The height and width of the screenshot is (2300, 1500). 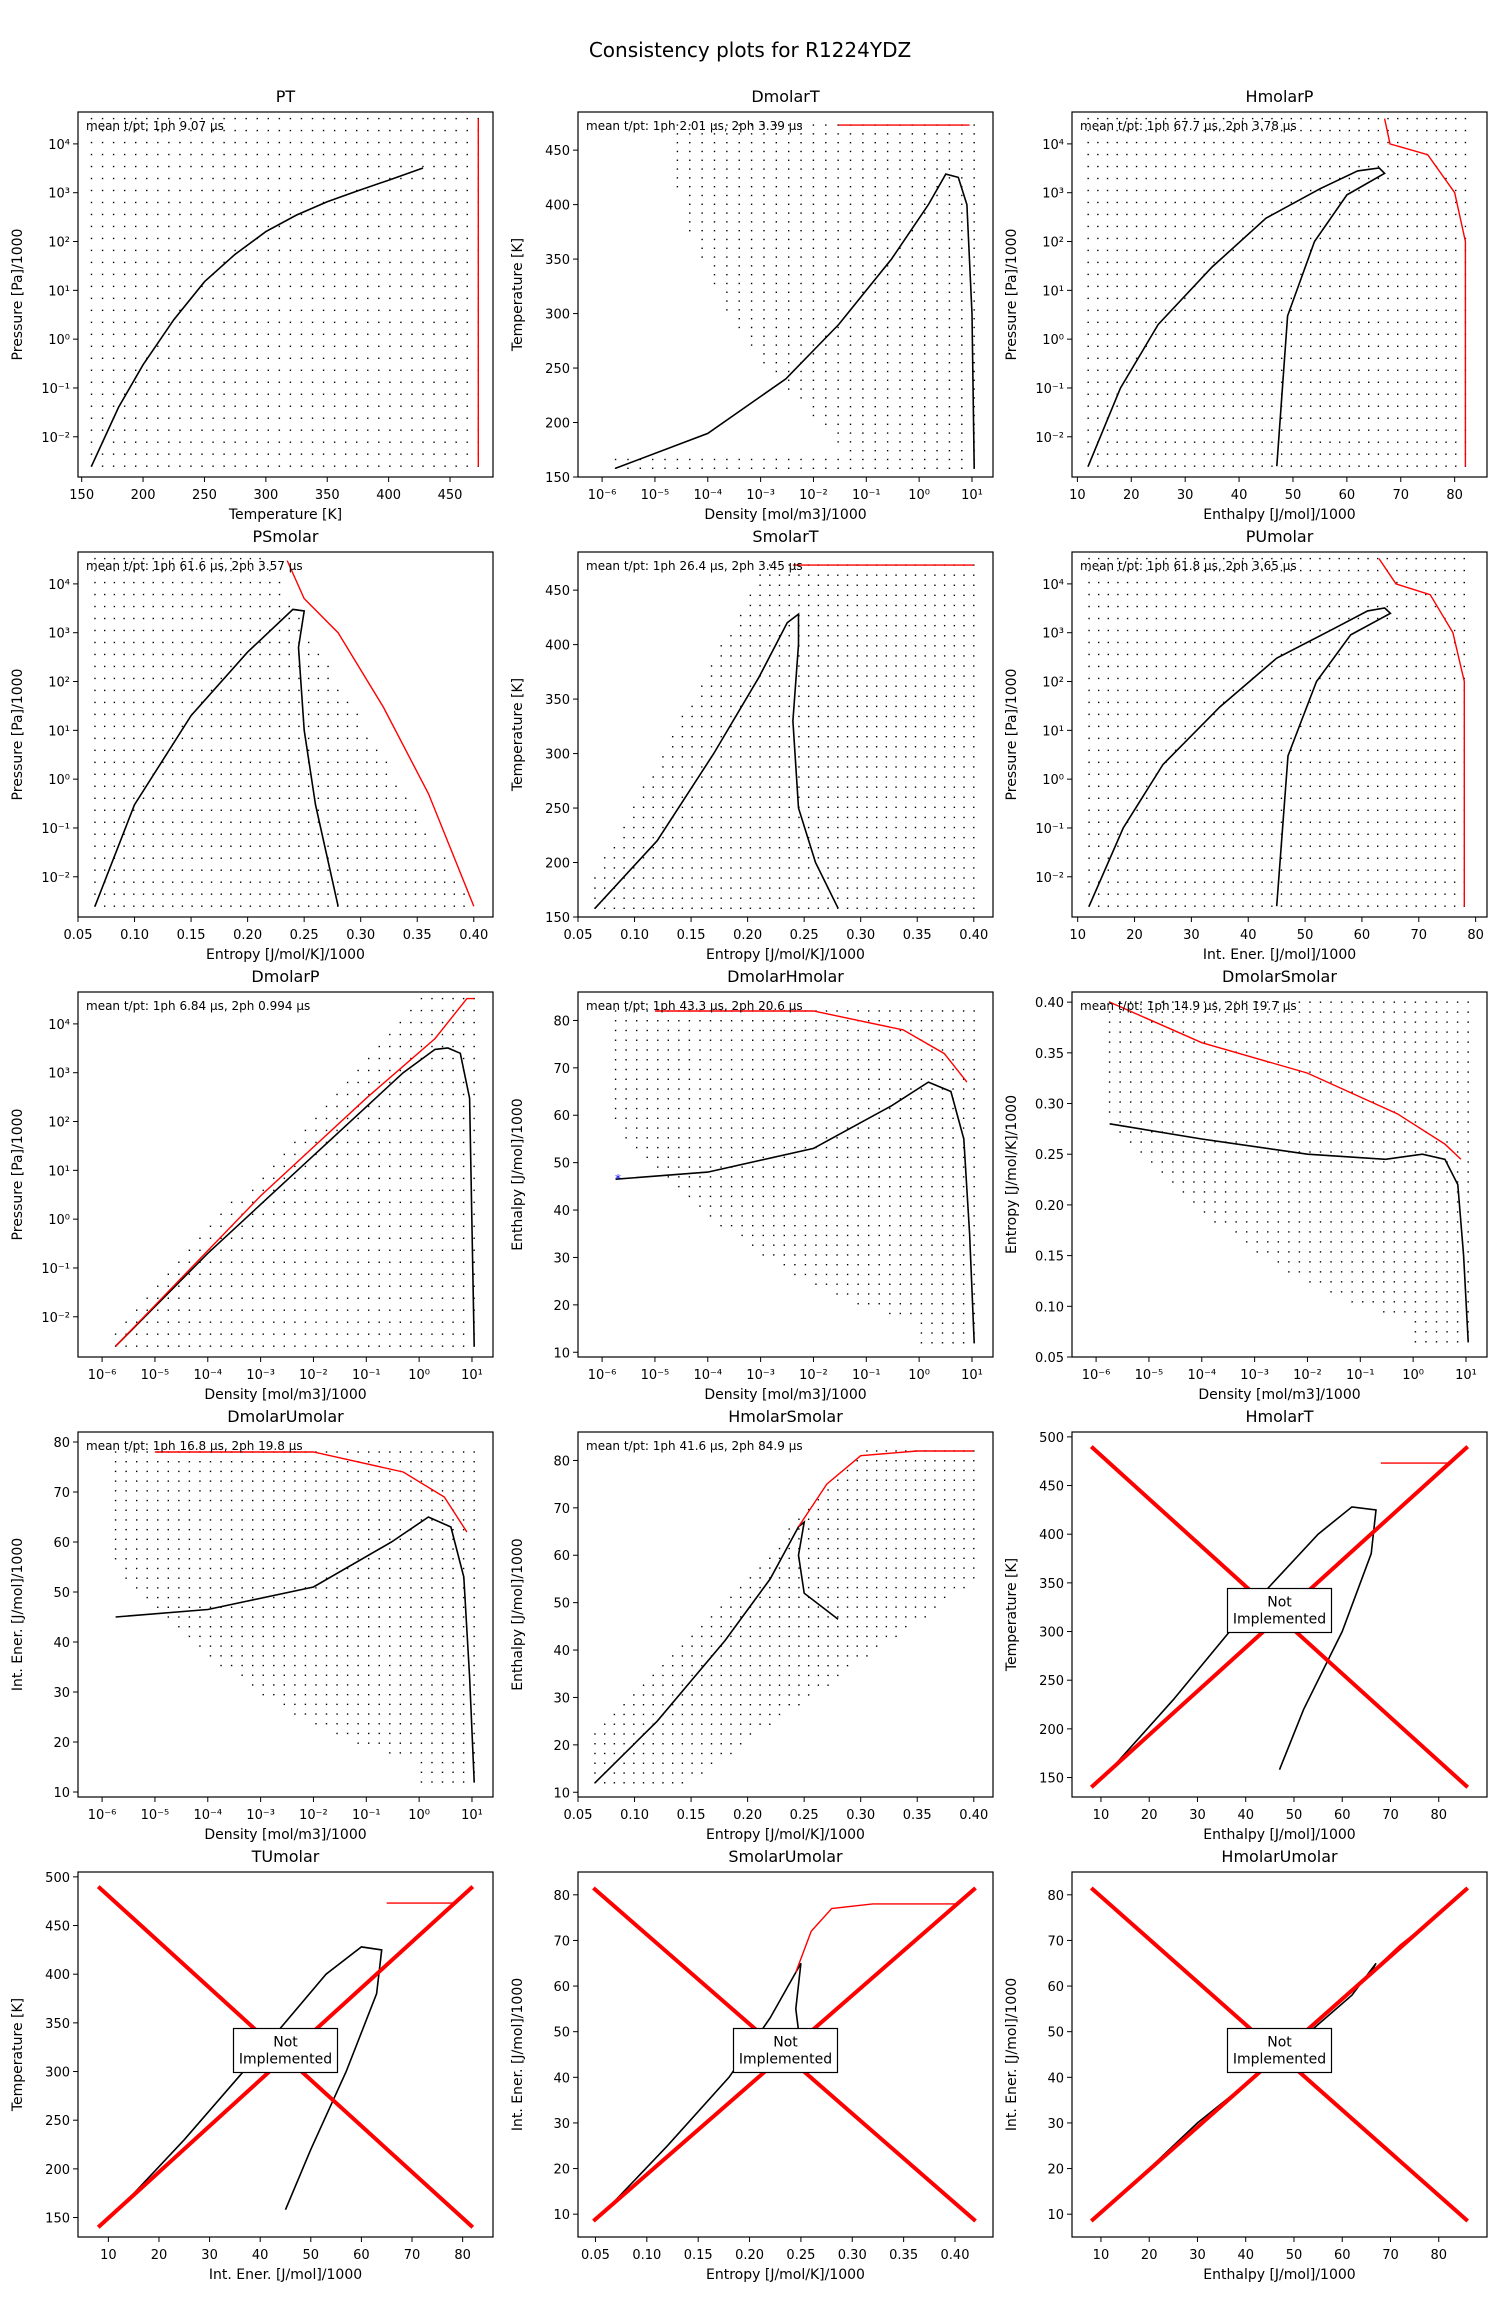 I want to click on y-tick-label: 30, so click(x=561, y=1258).